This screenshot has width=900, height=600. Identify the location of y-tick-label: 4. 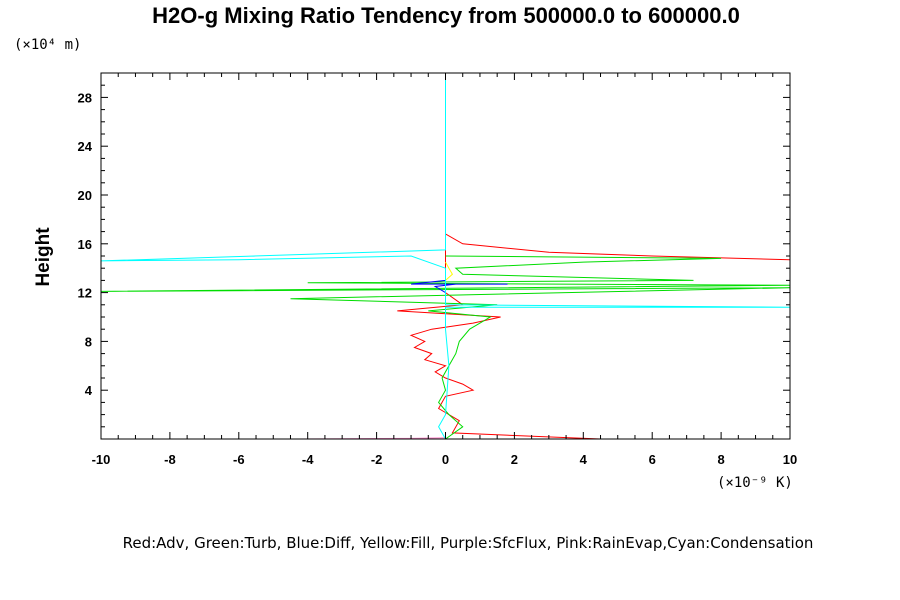
(89, 390).